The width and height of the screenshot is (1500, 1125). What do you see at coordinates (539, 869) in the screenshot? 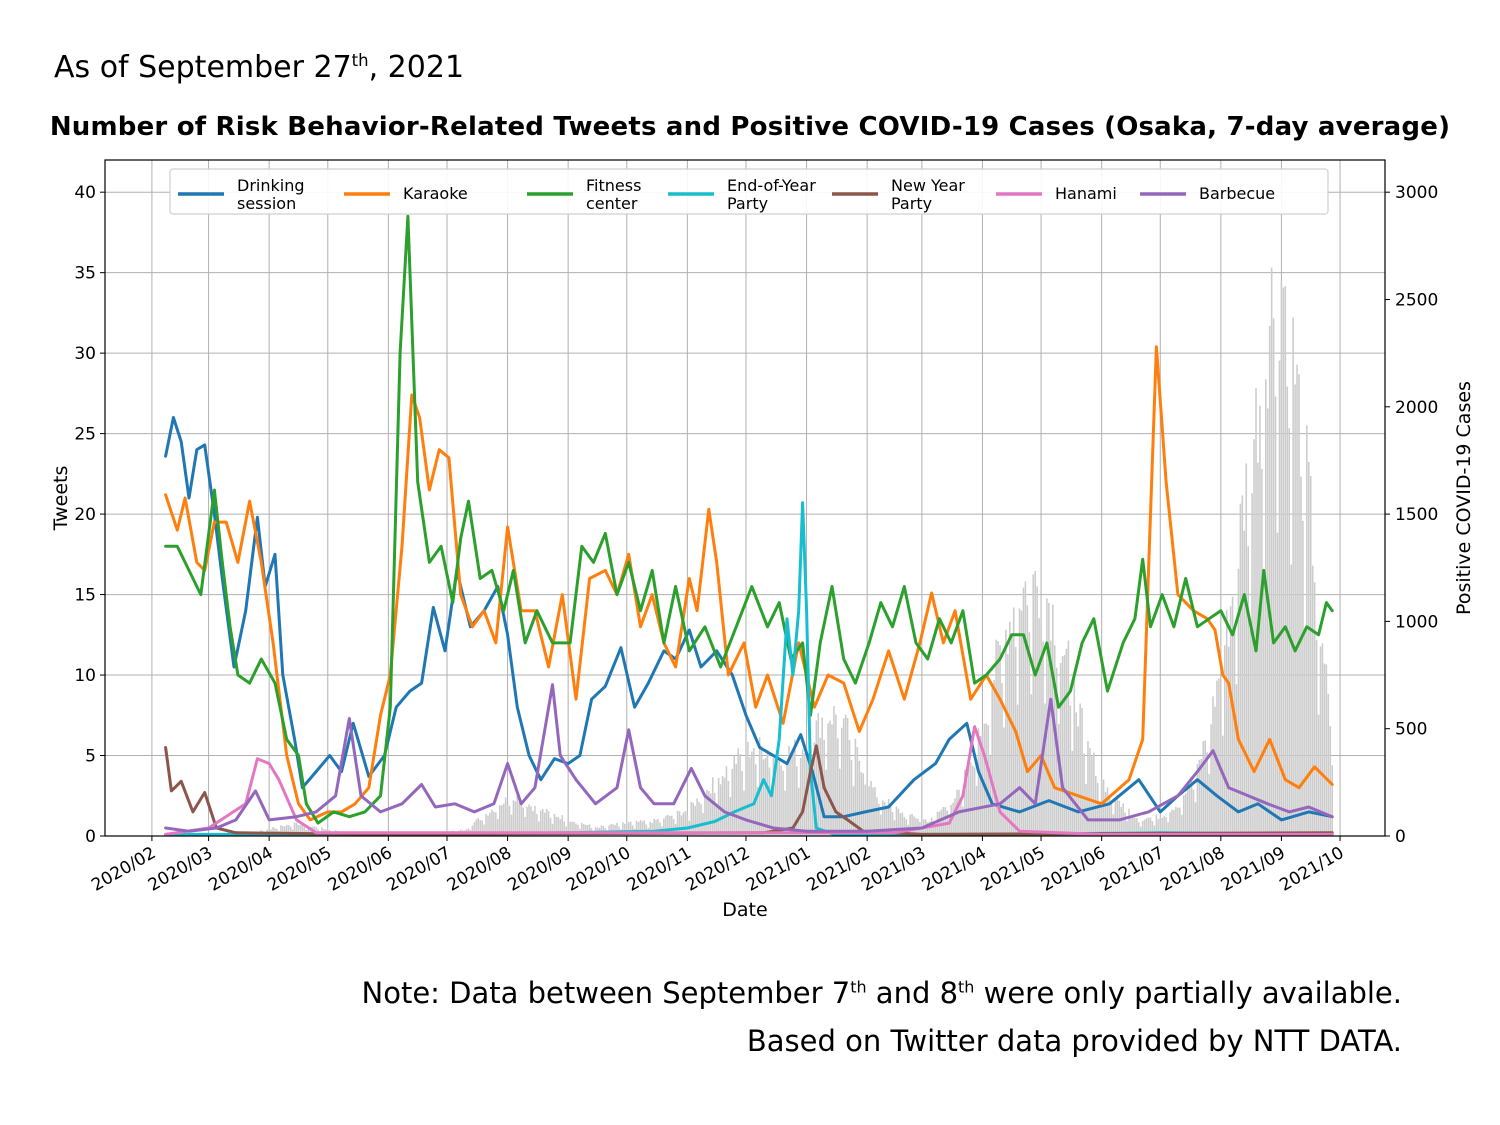
I see `x-tick-label: 2020/09` at bounding box center [539, 869].